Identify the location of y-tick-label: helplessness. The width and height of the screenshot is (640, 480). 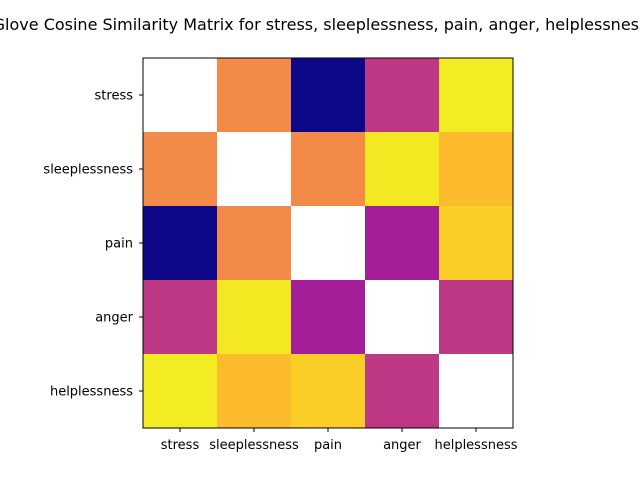
(91, 392).